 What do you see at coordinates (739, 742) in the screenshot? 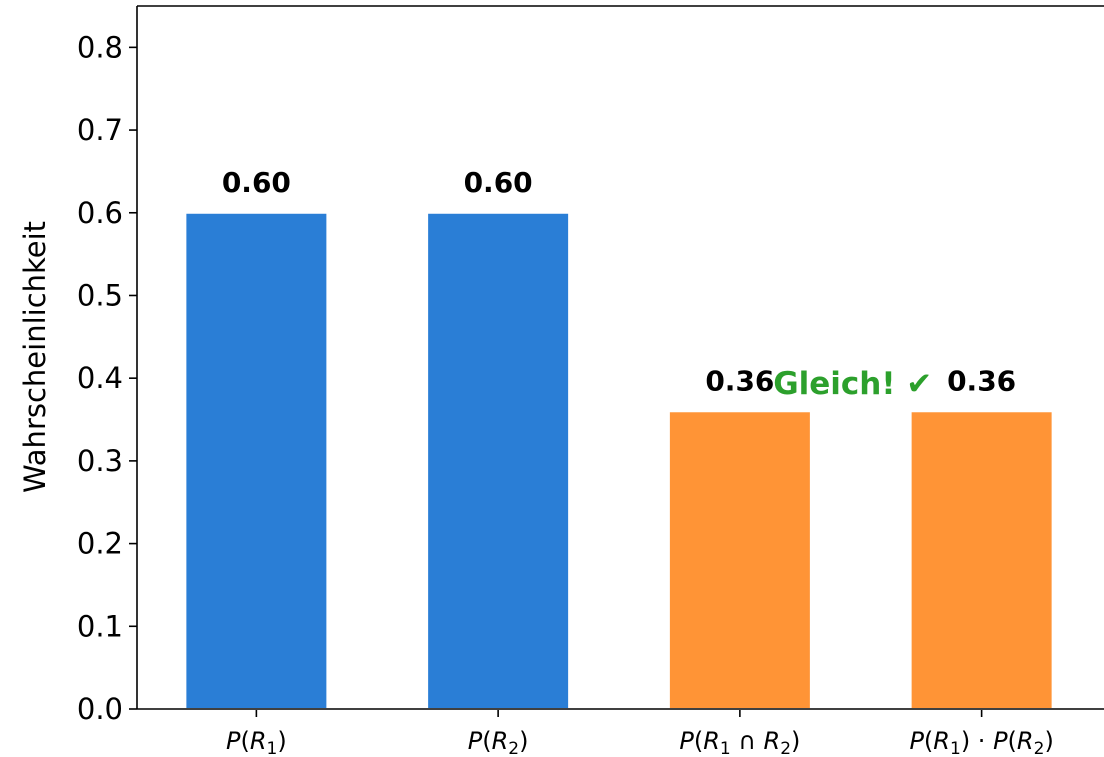
I see `x-tick-label: P(R1 ∩ R2)` at bounding box center [739, 742].